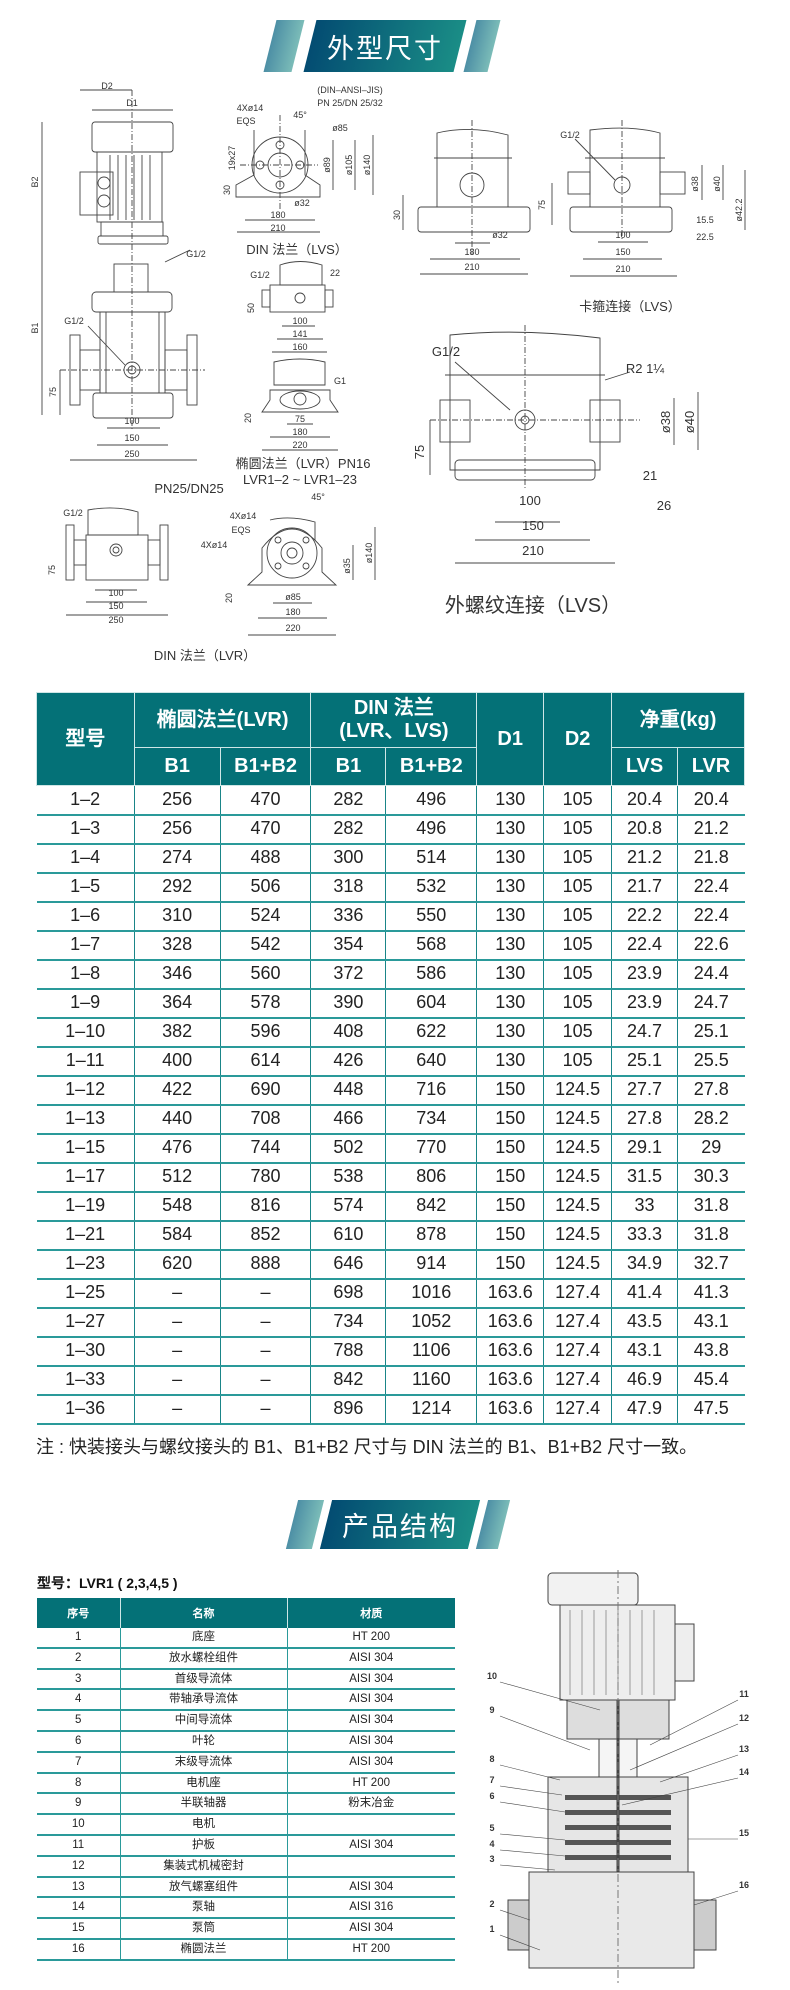 This screenshot has width=790, height=1990. I want to click on callout-number: 15, so click(744, 1833).